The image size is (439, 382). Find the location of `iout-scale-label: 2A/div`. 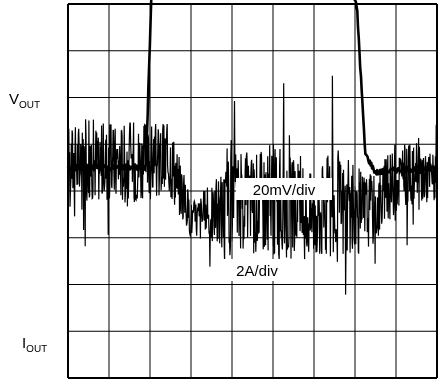

iout-scale-label: 2A/div is located at coordinates (257, 271).